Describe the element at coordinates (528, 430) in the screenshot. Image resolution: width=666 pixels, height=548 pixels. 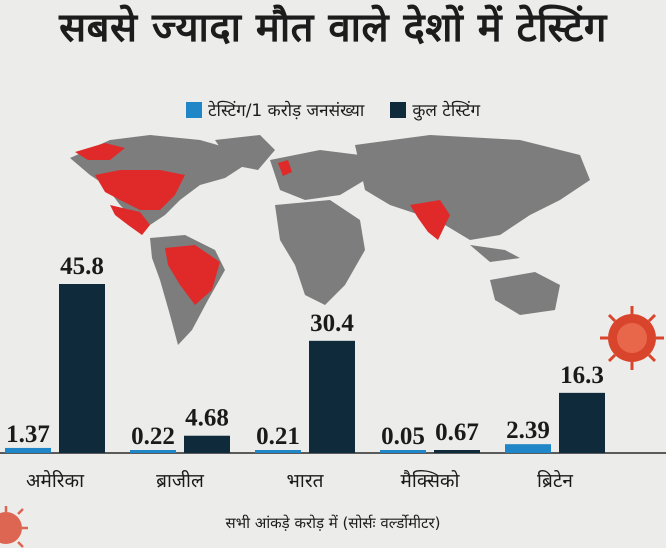
I see `value-label-per-population-4: 2.39` at that location.